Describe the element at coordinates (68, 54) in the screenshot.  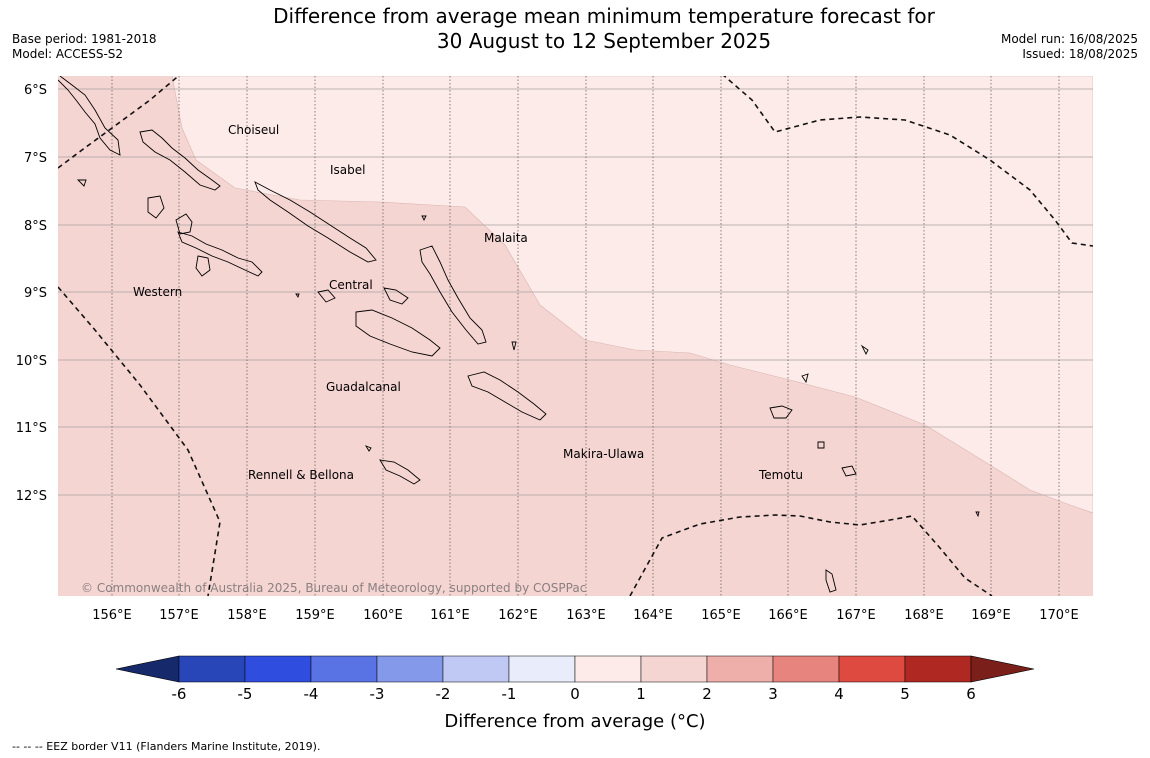
I see `model-name: Model: ACCESS-S2` at that location.